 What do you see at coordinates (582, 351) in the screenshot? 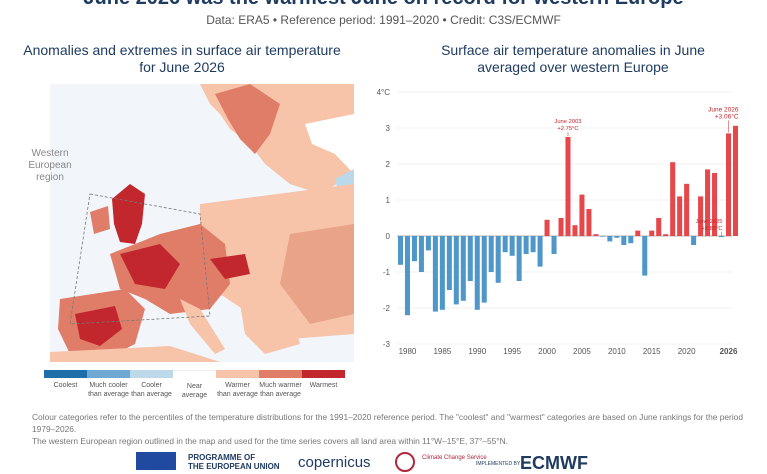
I see `x-tick-label: 2005` at bounding box center [582, 351].